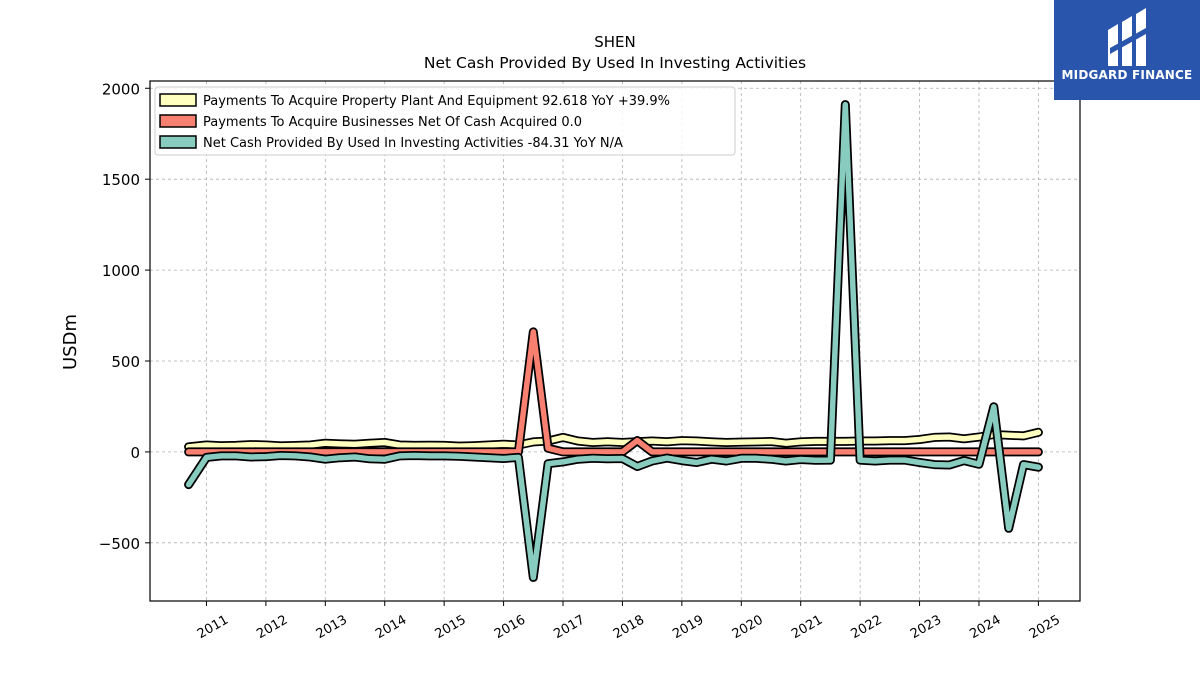 Image resolution: width=1200 pixels, height=675 pixels. Describe the element at coordinates (119, 544) in the screenshot. I see `y-tick-label: −500` at that location.